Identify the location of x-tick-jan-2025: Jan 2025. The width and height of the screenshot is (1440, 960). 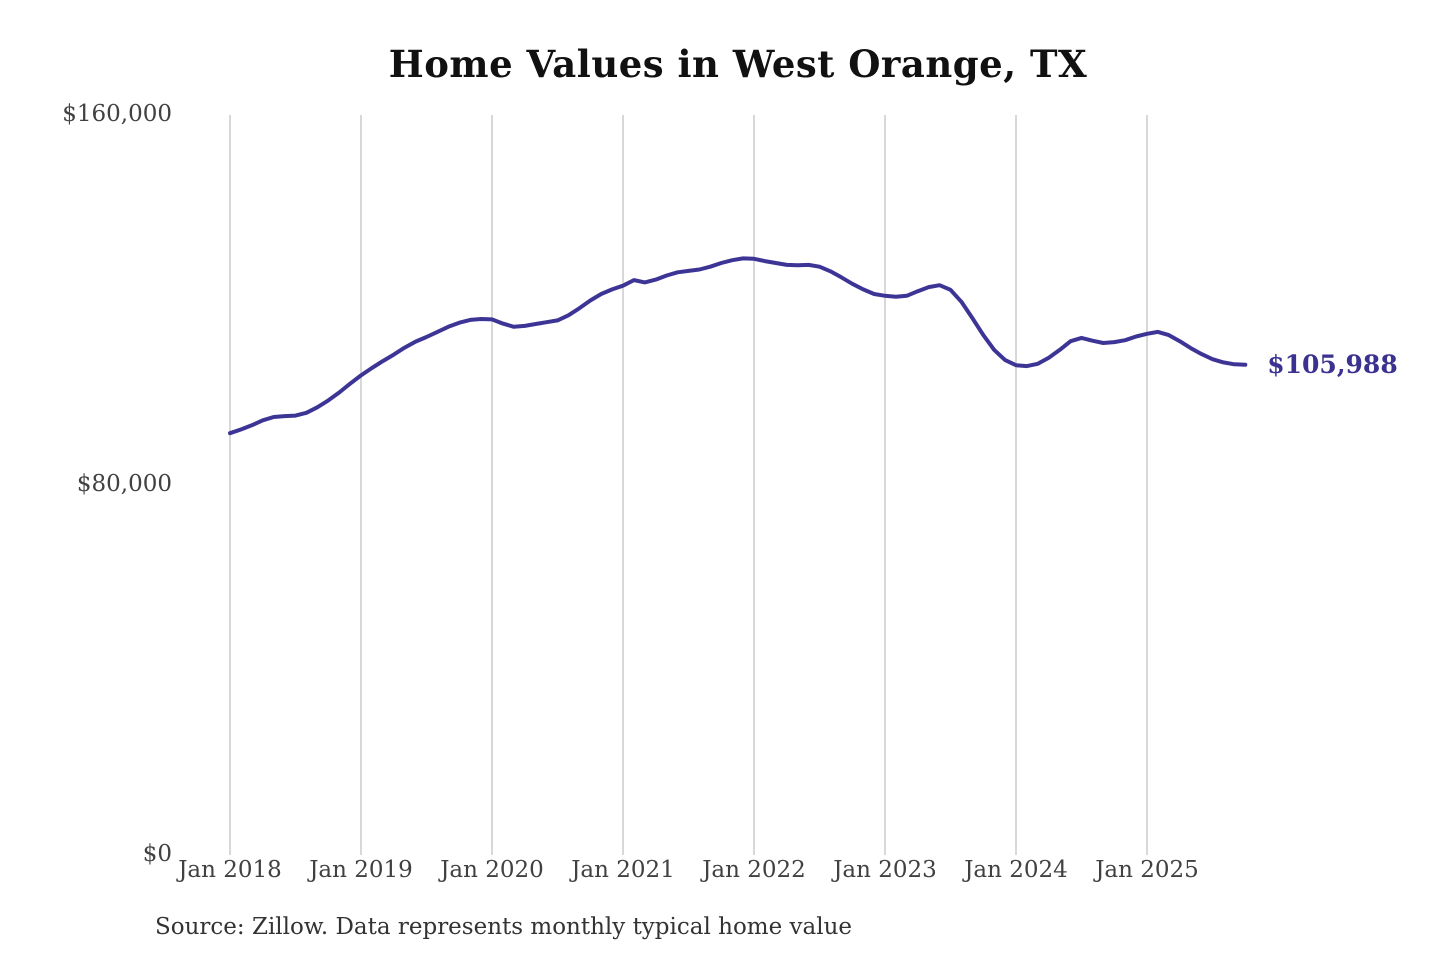
(1147, 870).